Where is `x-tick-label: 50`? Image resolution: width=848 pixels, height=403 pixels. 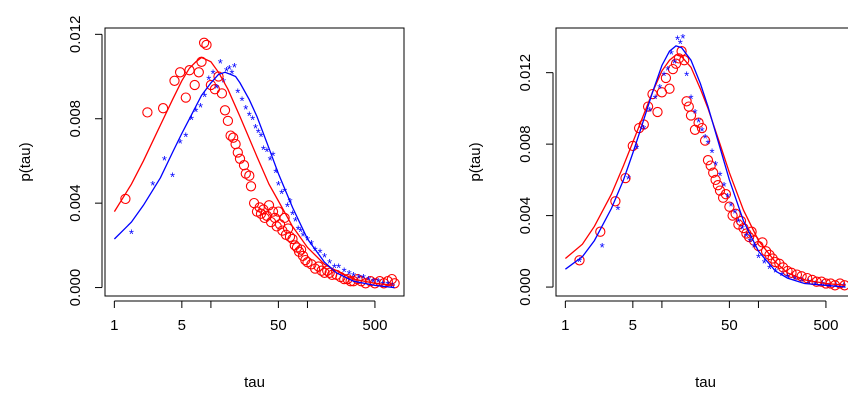
x-tick-label: 50 is located at coordinates (729, 325).